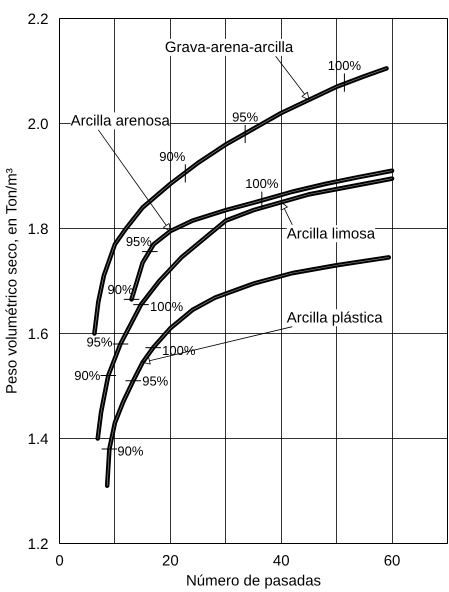 The width and height of the screenshot is (449, 592). Describe the element at coordinates (59, 561) in the screenshot. I see `x-tick-label: 0` at that location.